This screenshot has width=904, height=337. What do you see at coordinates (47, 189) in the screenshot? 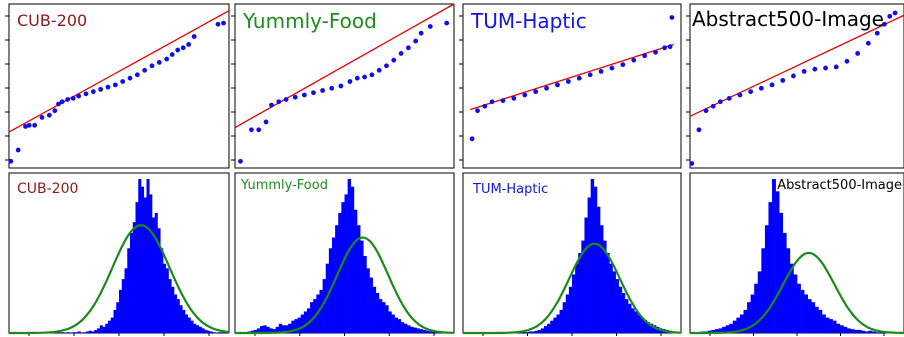
I see `panel-title: CUB-200` at bounding box center [47, 189].